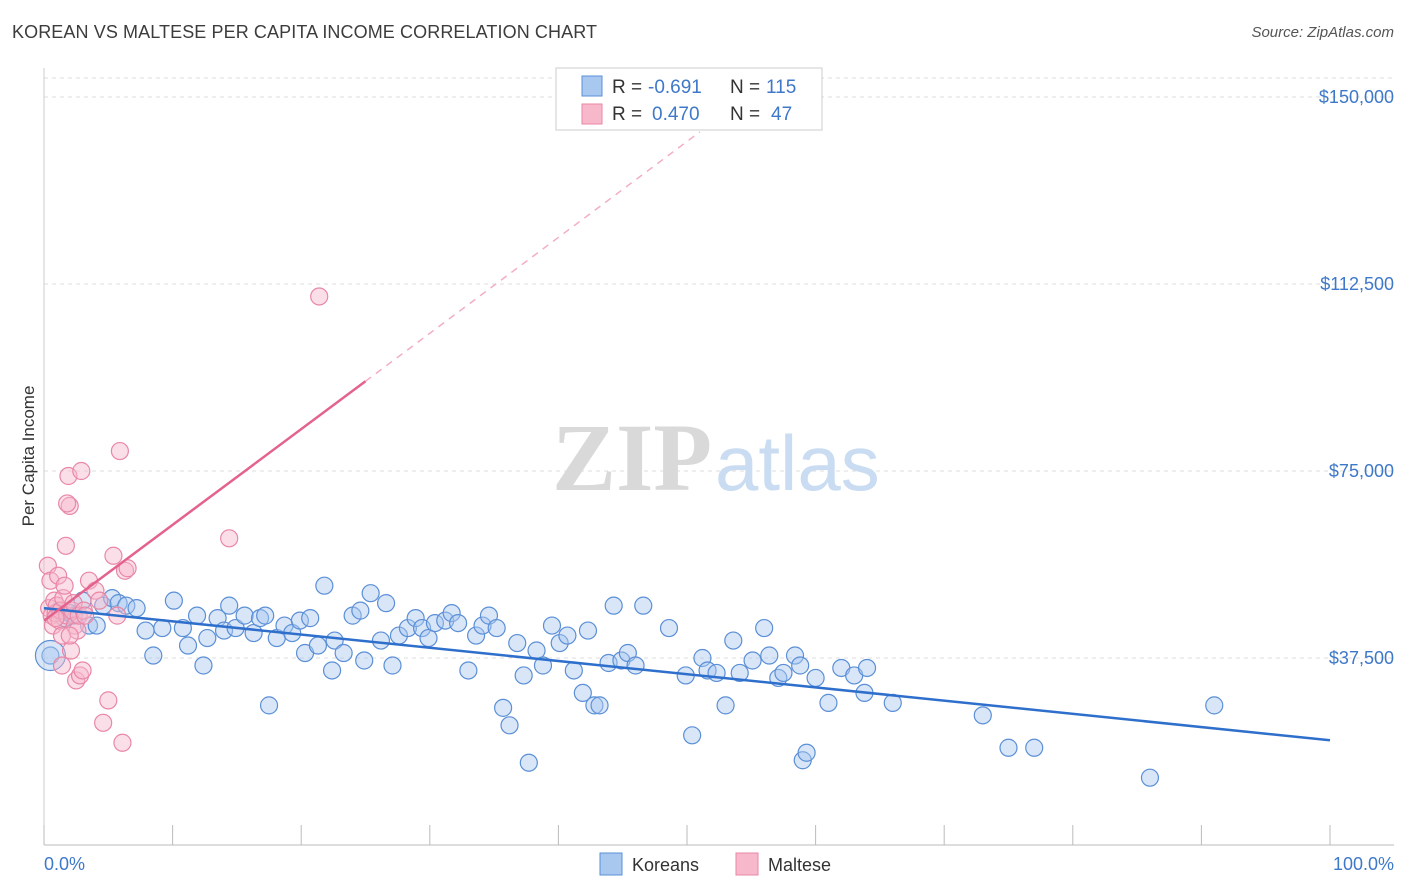 The image size is (1406, 892). Describe the element at coordinates (745, 87) in the screenshot. I see `legend-n-label-koreans: N =` at that location.